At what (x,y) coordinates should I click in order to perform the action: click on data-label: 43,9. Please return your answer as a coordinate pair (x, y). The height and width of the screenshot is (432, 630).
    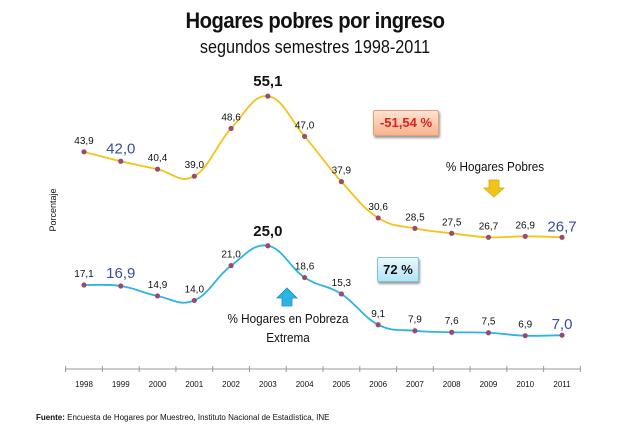
    Looking at the image, I should click on (84, 141).